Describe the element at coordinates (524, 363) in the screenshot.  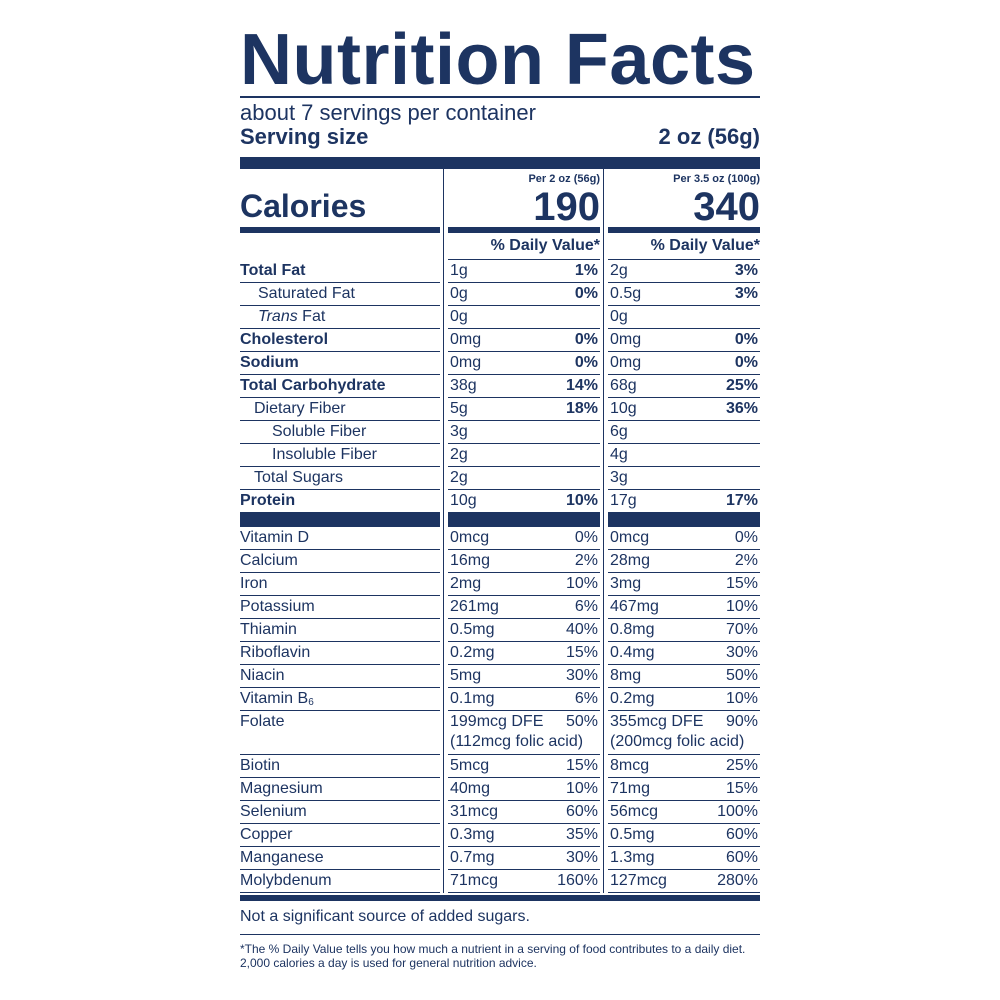
I see `nutrient-value-cell: 0mg 0%` at that location.